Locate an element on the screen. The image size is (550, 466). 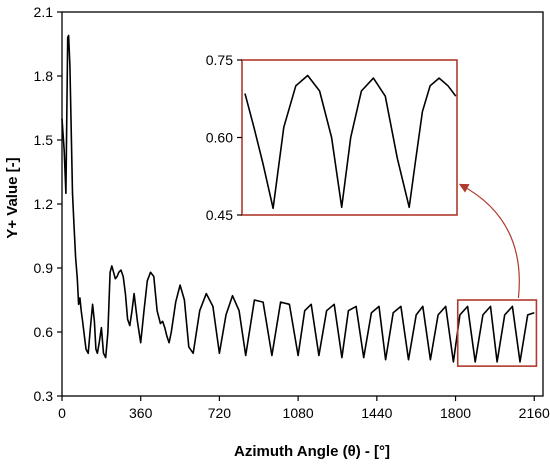
x-tick-label: 720 is located at coordinates (220, 413).